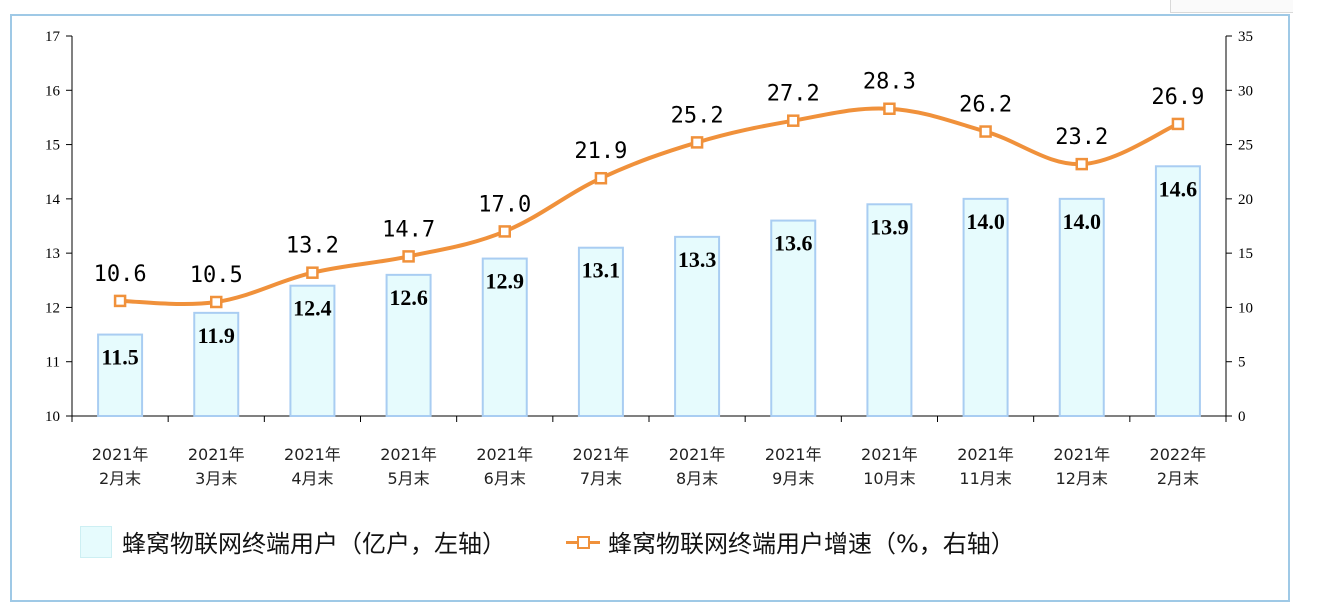 Image resolution: width=1322 pixels, height=610 pixels. Describe the element at coordinates (53, 37) in the screenshot. I see `left-y-tick-label: 17` at that location.